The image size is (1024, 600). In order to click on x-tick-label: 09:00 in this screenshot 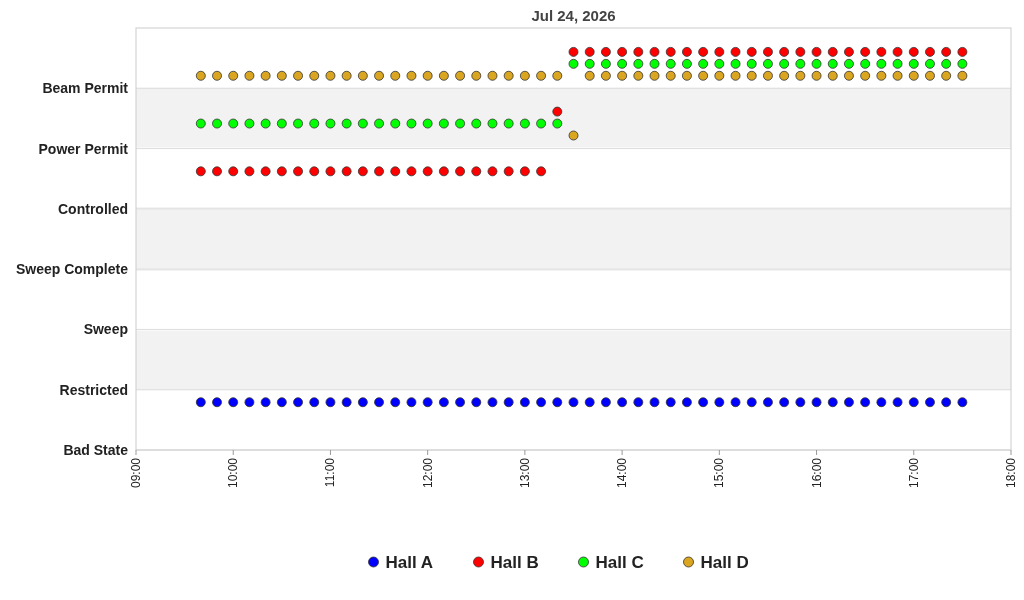, I will do `click(136, 473)`.